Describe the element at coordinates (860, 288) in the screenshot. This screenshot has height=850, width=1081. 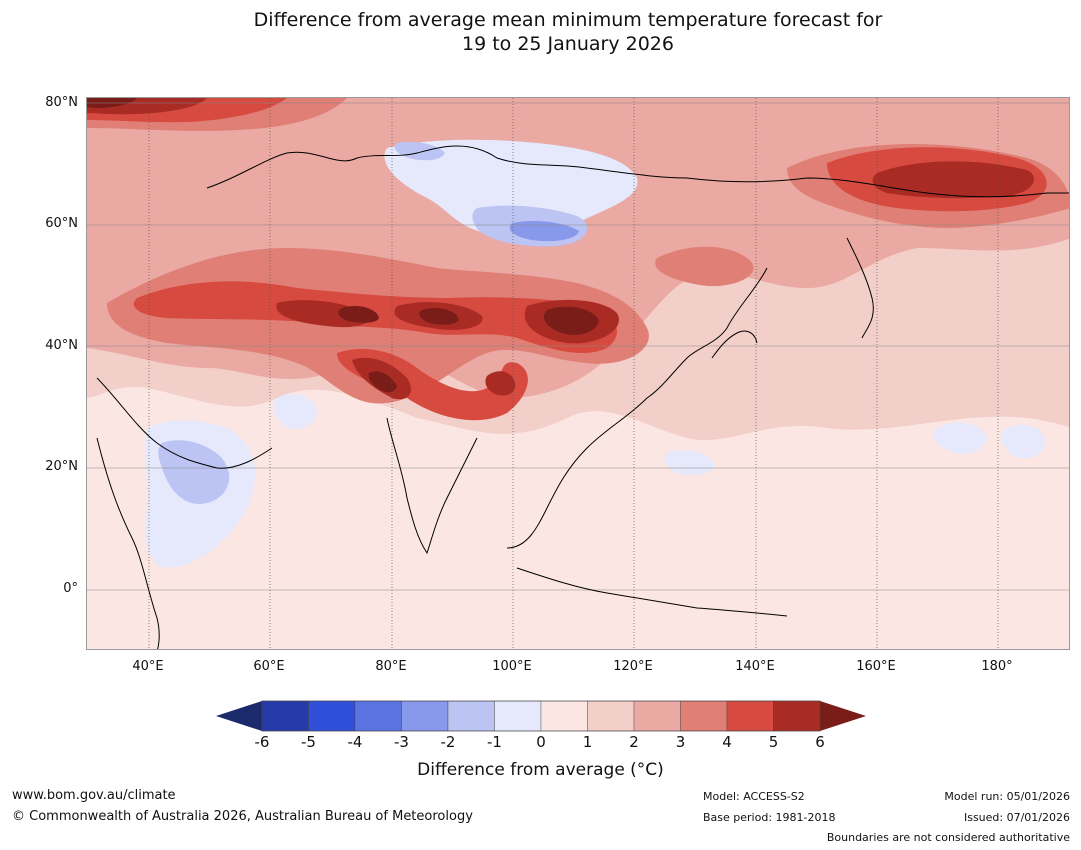
I see `coastline-kamchatka` at that location.